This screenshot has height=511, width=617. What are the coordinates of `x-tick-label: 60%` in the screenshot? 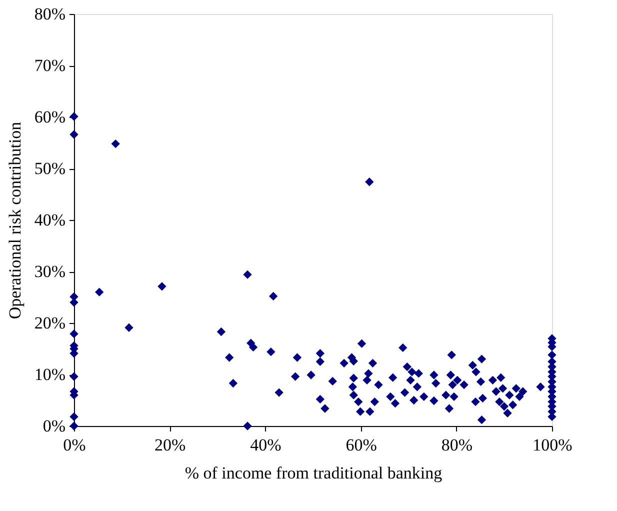 It's located at (361, 445).